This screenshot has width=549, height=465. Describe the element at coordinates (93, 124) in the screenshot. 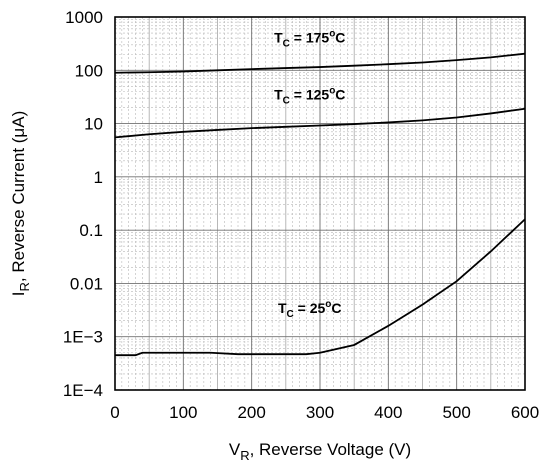

I see `y-tick-label: 10` at that location.